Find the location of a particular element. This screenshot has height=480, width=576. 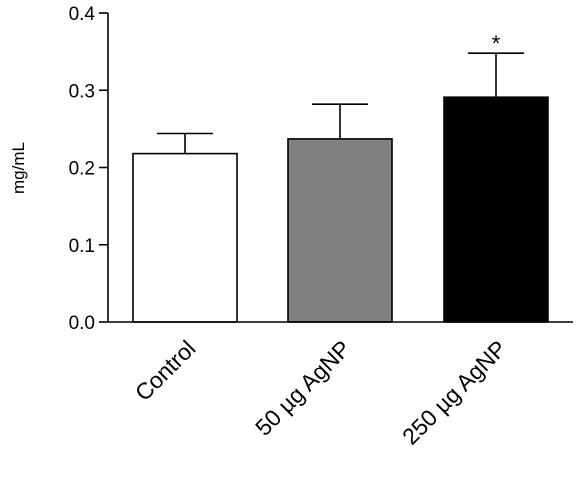

y-tick-label-1: 0.1 is located at coordinates (82, 246).